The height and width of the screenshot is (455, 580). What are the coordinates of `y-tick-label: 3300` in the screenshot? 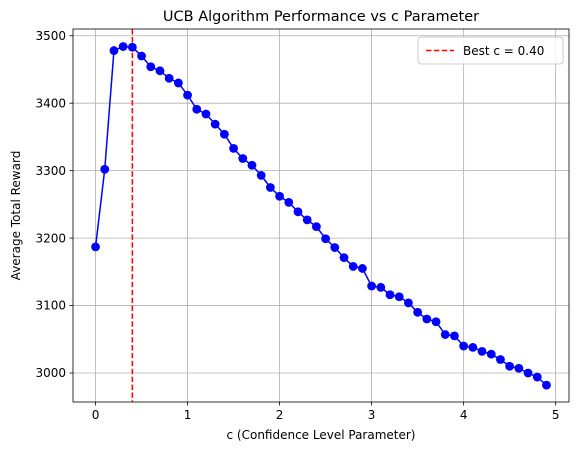 It's located at (50, 171).